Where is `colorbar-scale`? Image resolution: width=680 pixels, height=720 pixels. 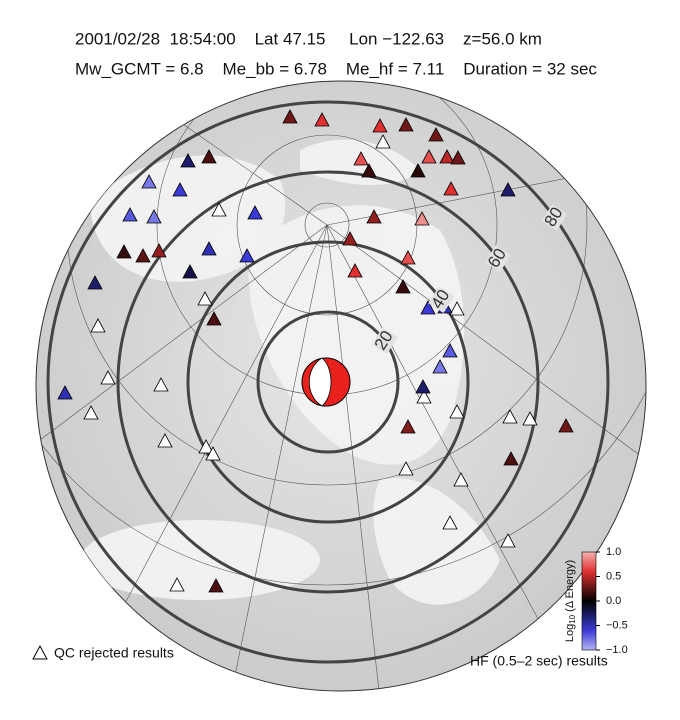
colorbar-scale is located at coordinates (589, 601).